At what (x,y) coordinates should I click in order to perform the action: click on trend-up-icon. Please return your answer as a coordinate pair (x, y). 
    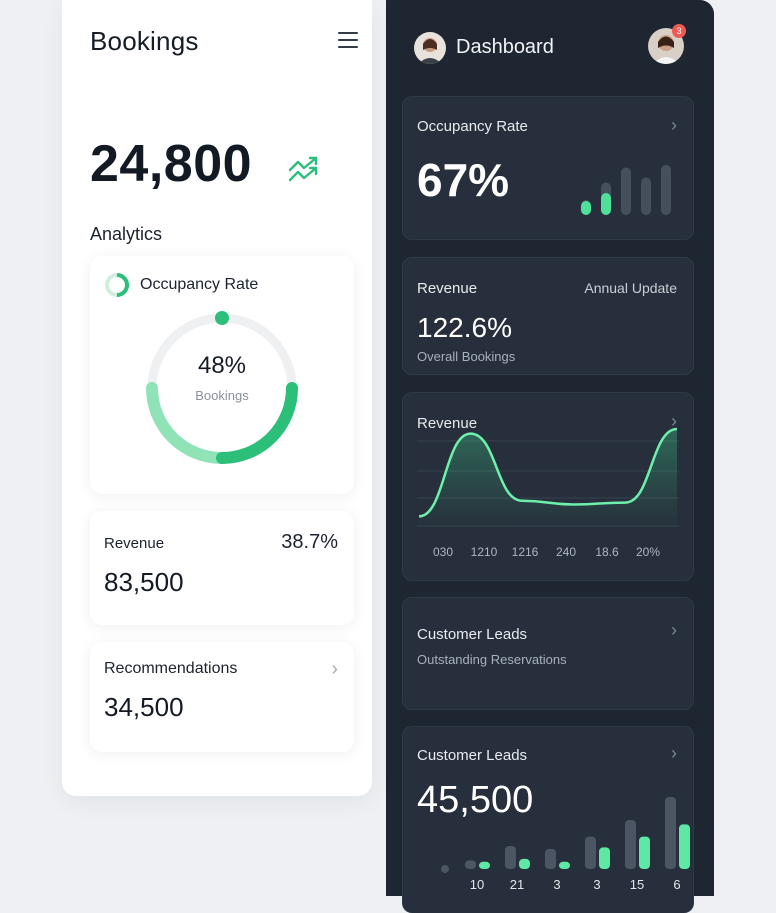
    Looking at the image, I should click on (303, 169).